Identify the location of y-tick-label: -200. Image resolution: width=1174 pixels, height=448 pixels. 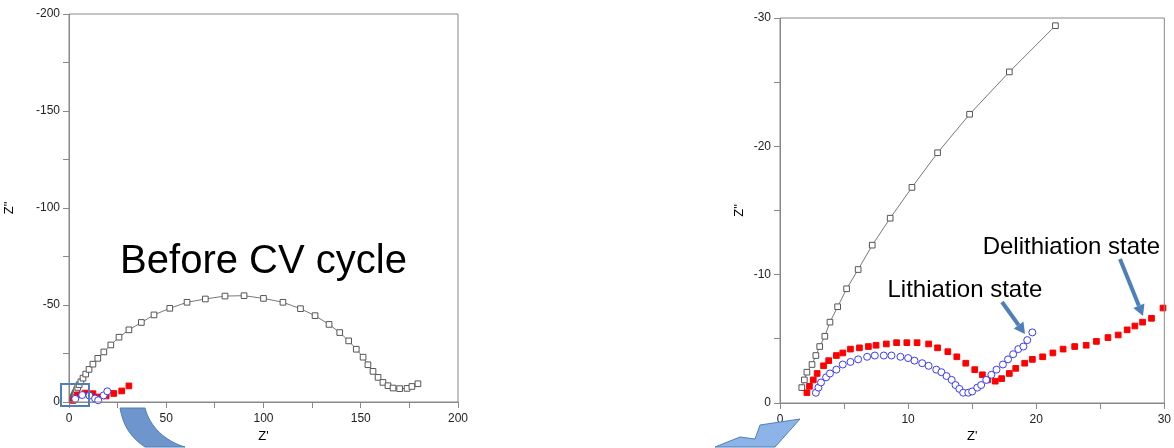
(48, 13).